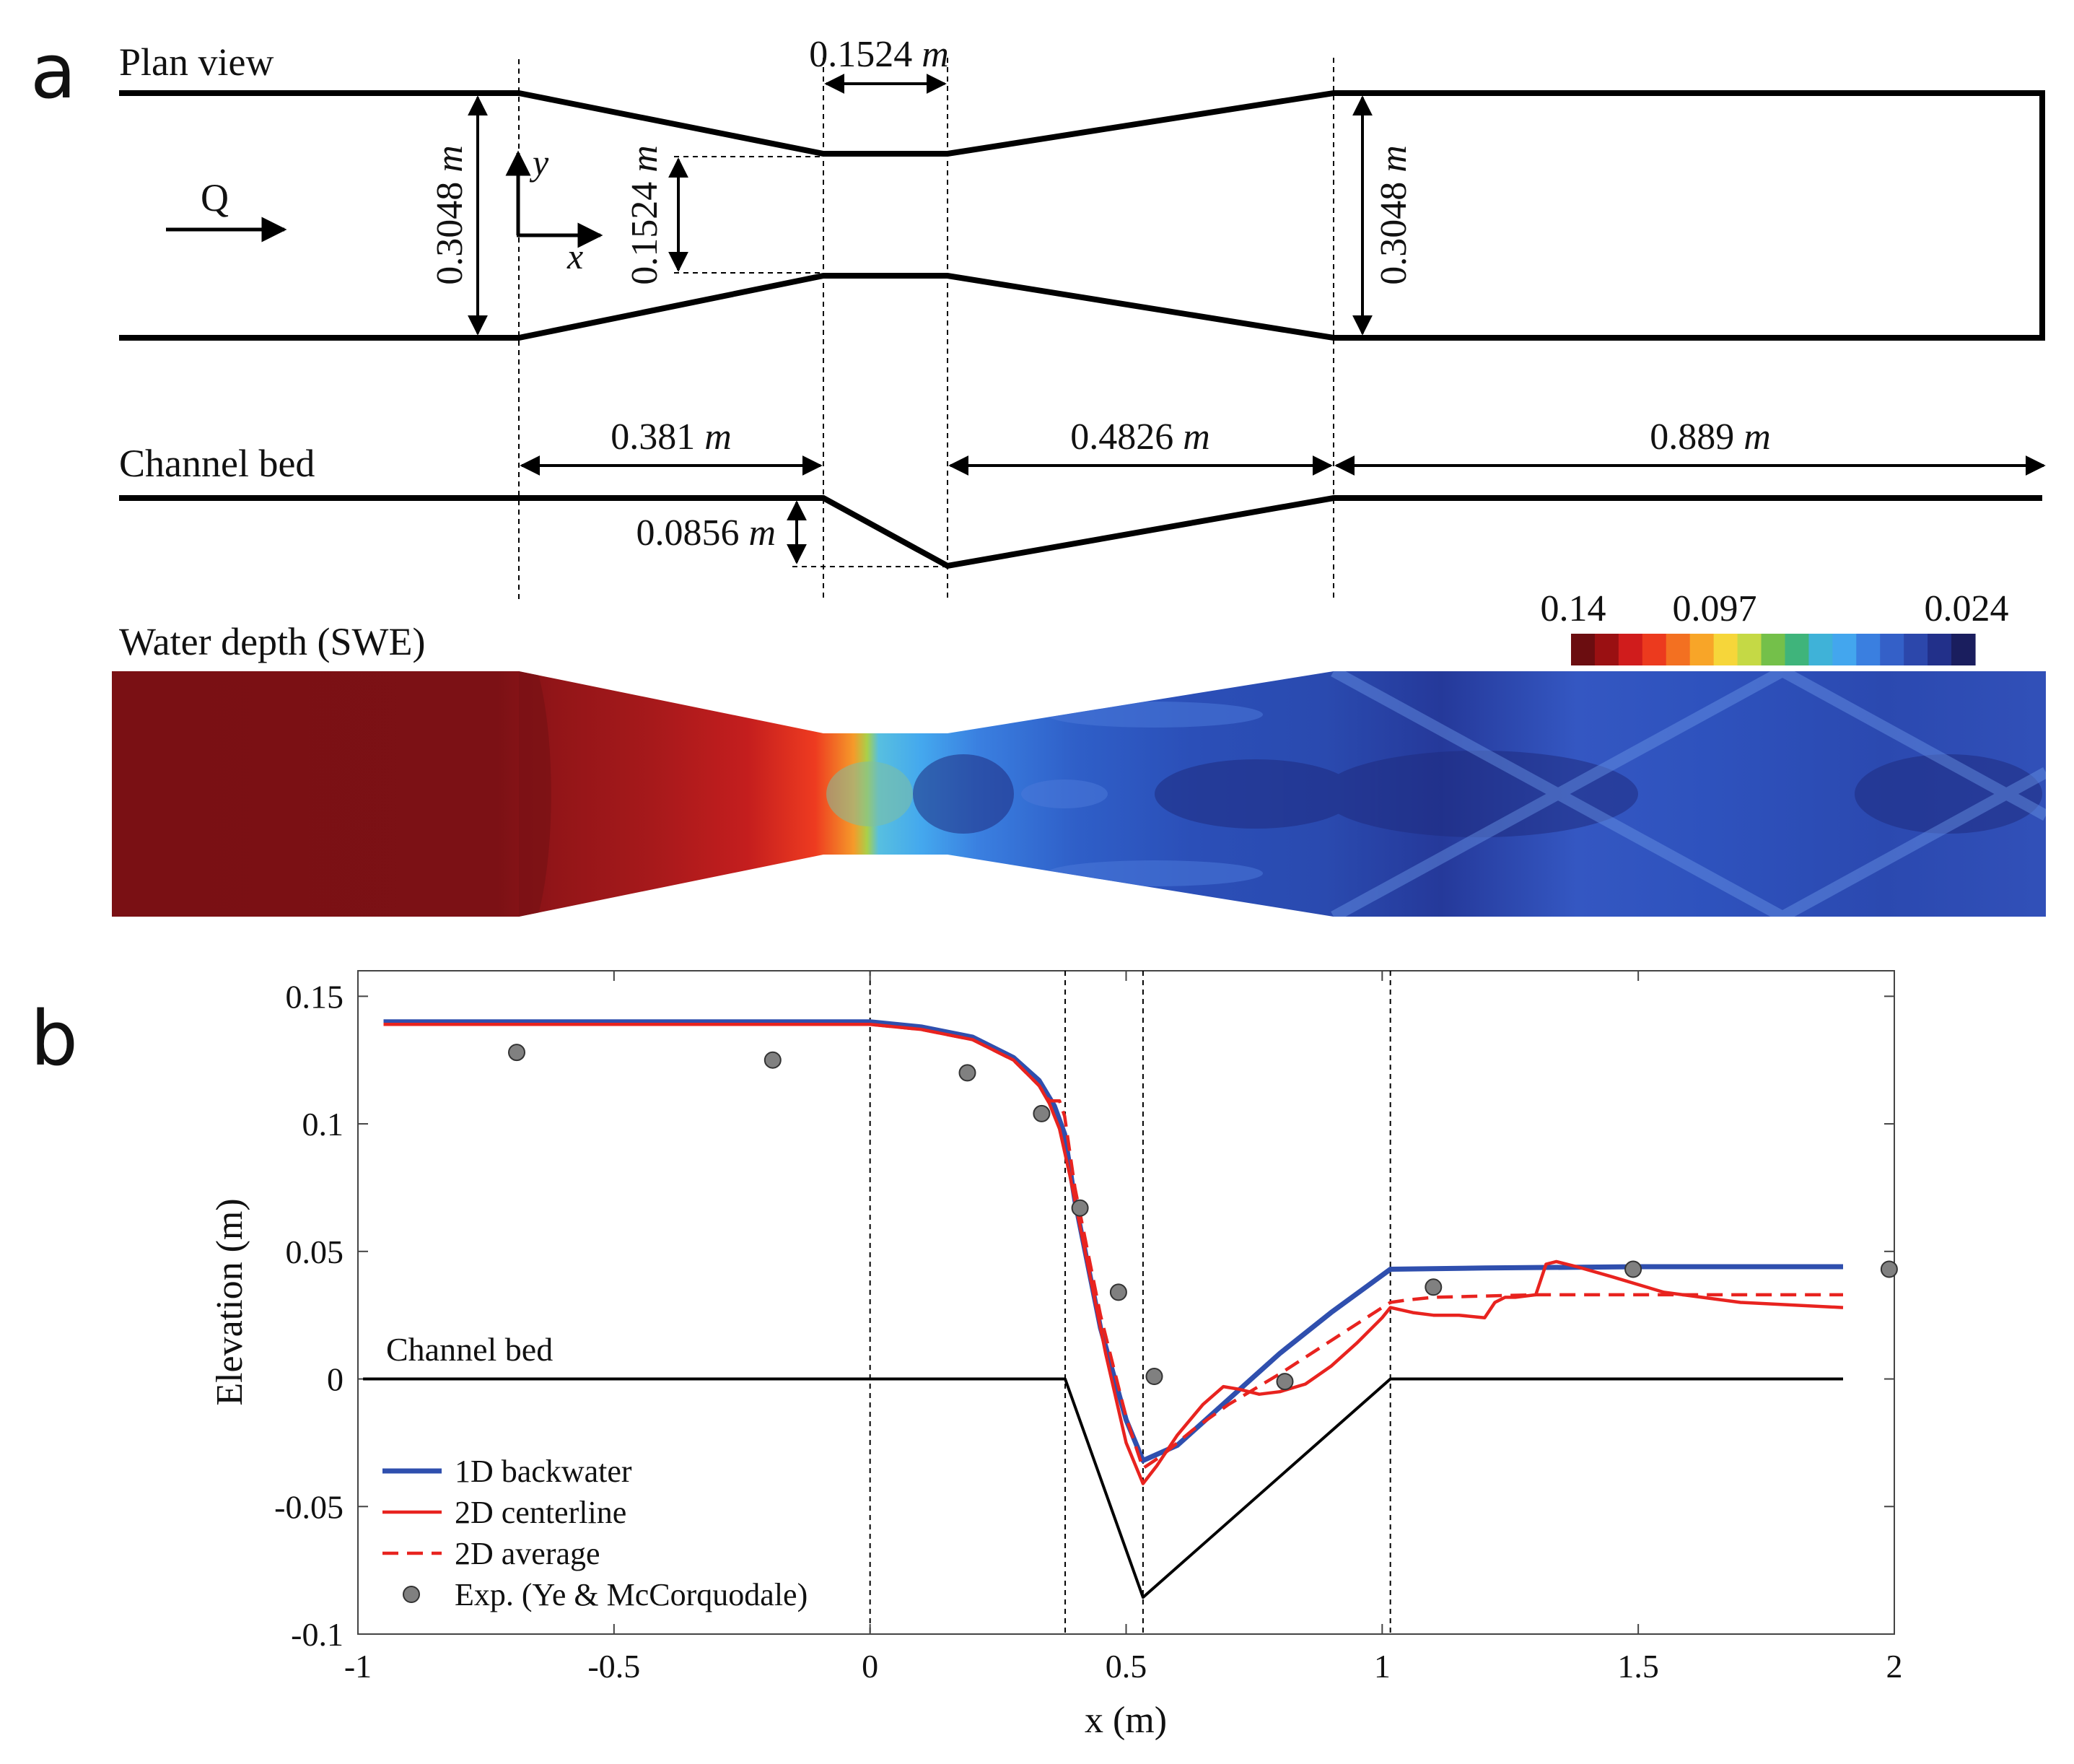  Describe the element at coordinates (1126, 1720) in the screenshot. I see `x-axis-label: x (m)` at that location.